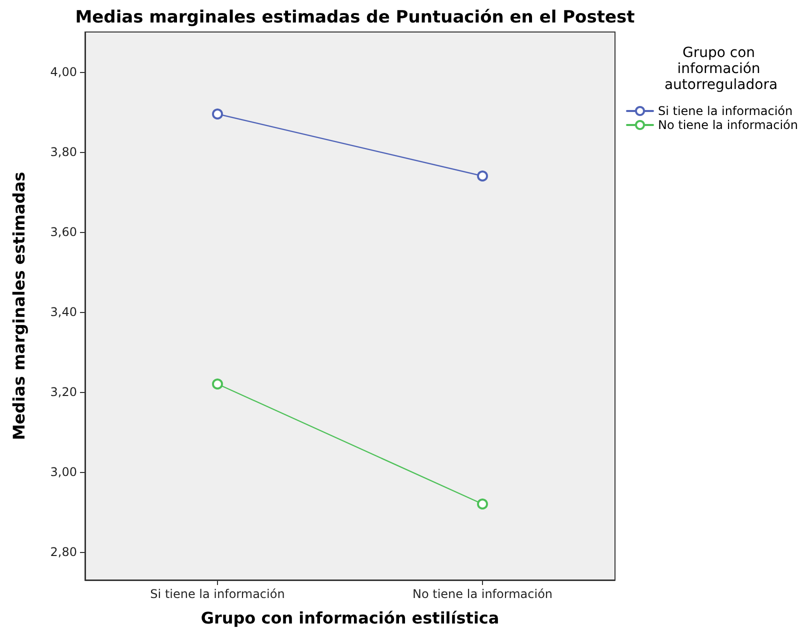  What do you see at coordinates (19, 306) in the screenshot?
I see `y-axis-title: Medias marginales estimadas` at bounding box center [19, 306].